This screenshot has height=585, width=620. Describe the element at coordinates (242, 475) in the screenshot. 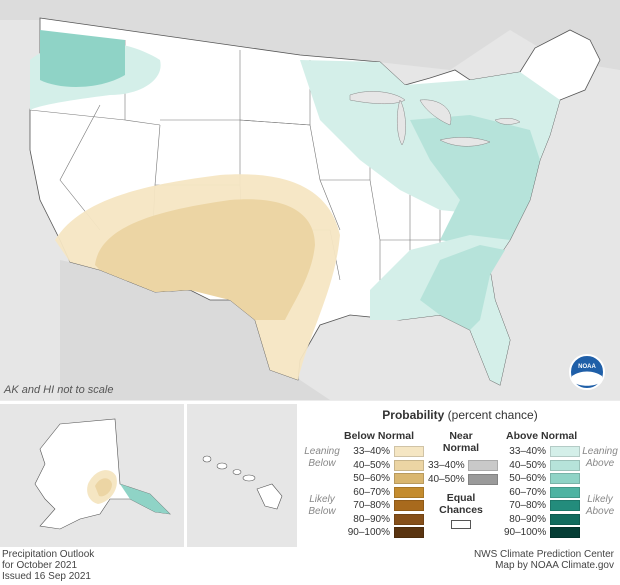

I see `hawaii-inset-map` at that location.